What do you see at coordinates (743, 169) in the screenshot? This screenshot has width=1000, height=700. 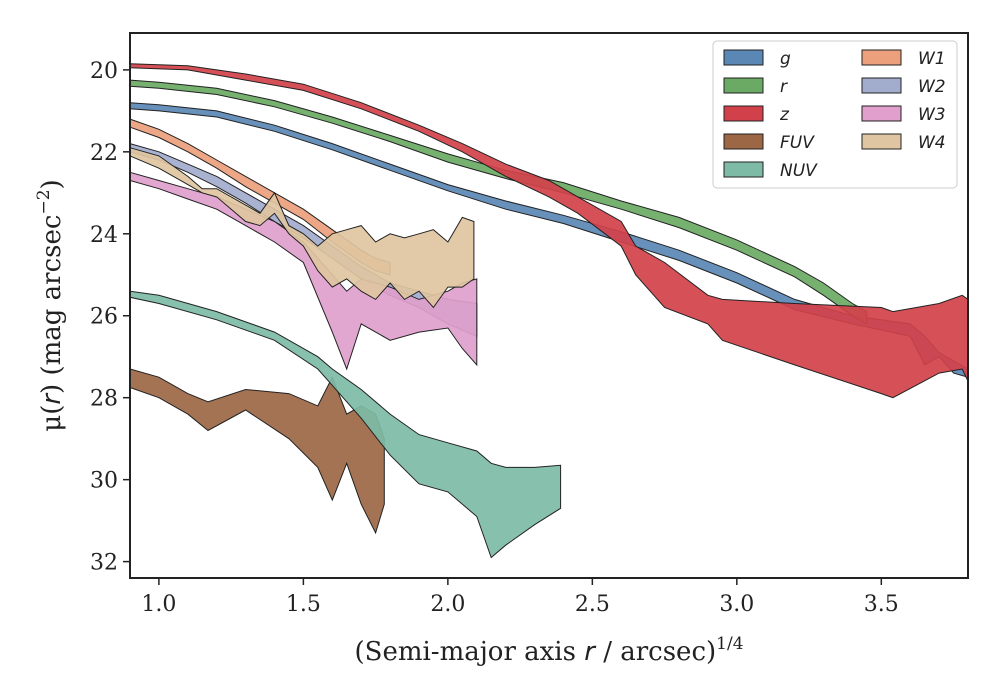 I see `legend-swatch-nuv` at bounding box center [743, 169].